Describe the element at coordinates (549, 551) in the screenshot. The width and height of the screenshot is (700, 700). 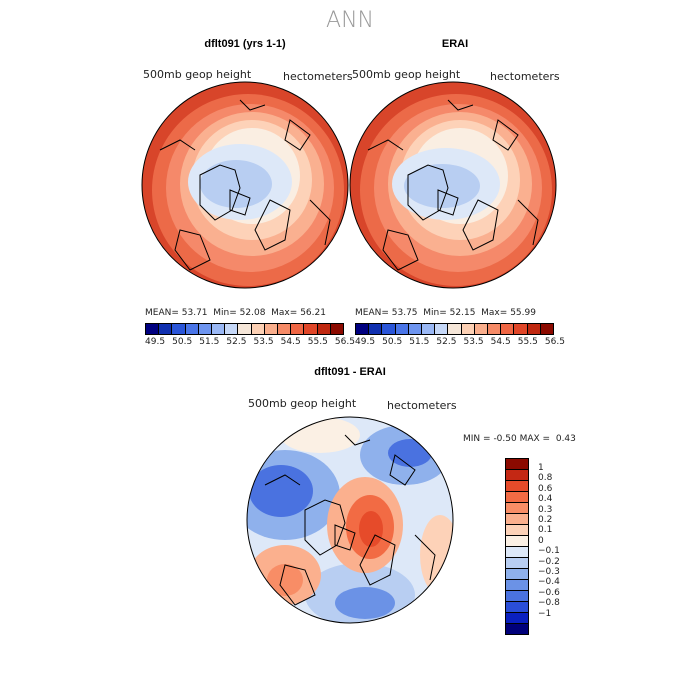
I see `panel-3-colorbar-tick-label: −0.1` at that location.